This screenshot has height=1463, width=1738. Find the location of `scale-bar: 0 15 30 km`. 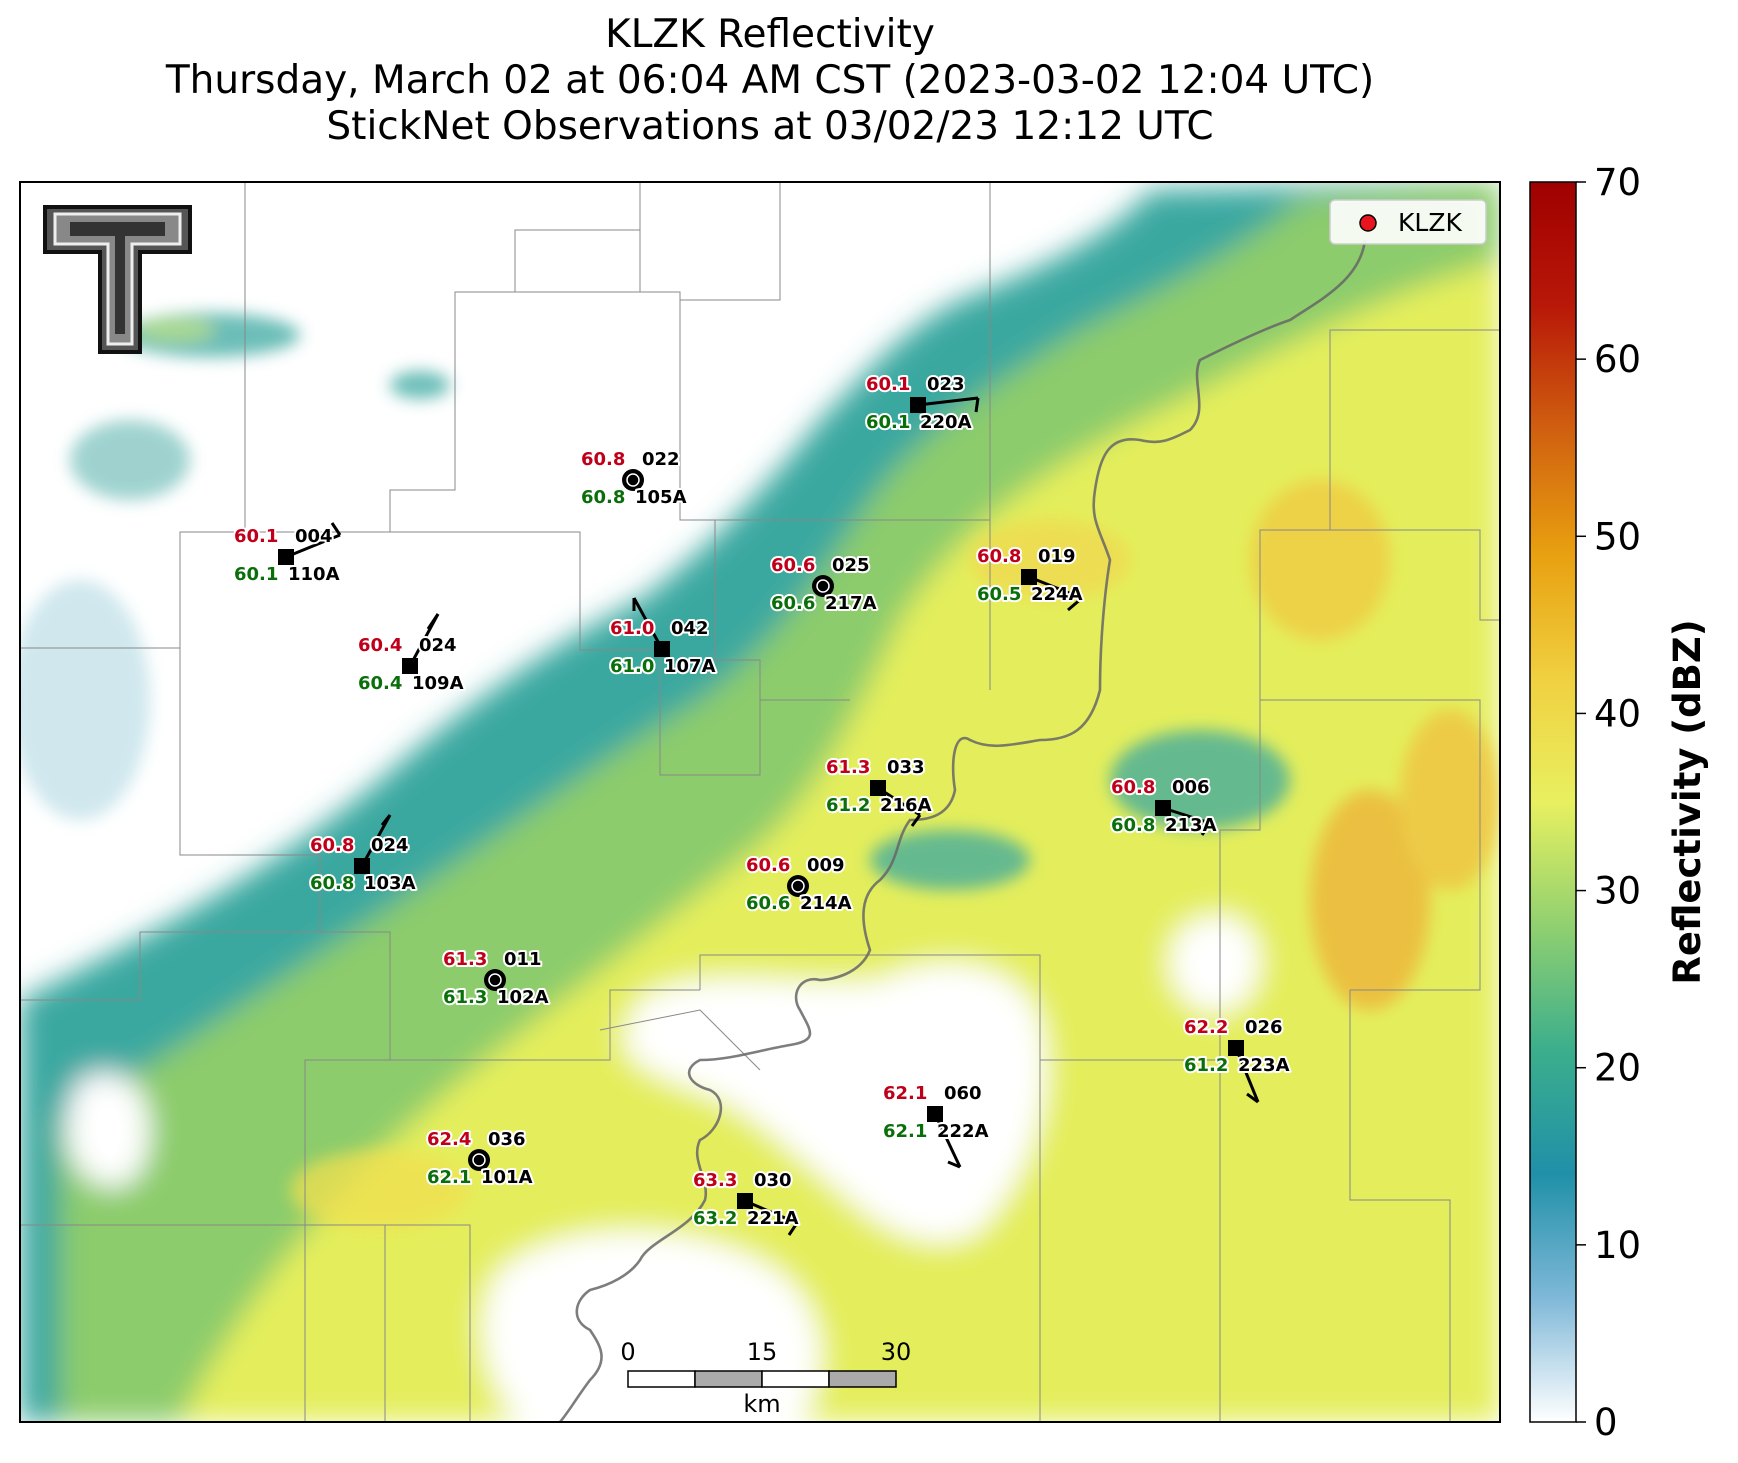

scale-bar: 0 15 30 km is located at coordinates (765, 1378).